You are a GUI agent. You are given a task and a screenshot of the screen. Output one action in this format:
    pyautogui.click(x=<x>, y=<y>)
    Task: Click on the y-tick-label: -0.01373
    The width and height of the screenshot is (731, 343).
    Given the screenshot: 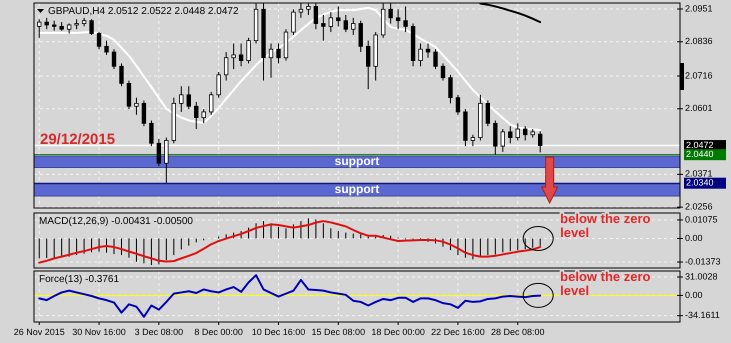 What is the action you would take?
    pyautogui.click(x=703, y=261)
    